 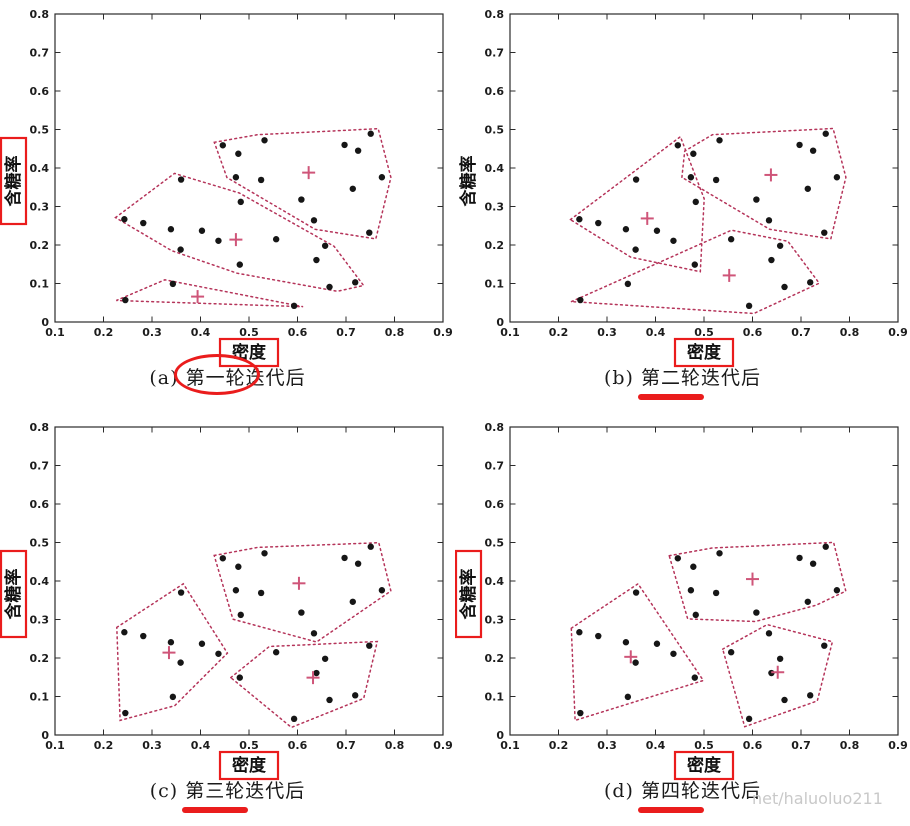 What do you see at coordinates (215, 794) in the screenshot?
I see `caption-round: 第三轮` at bounding box center [215, 794].